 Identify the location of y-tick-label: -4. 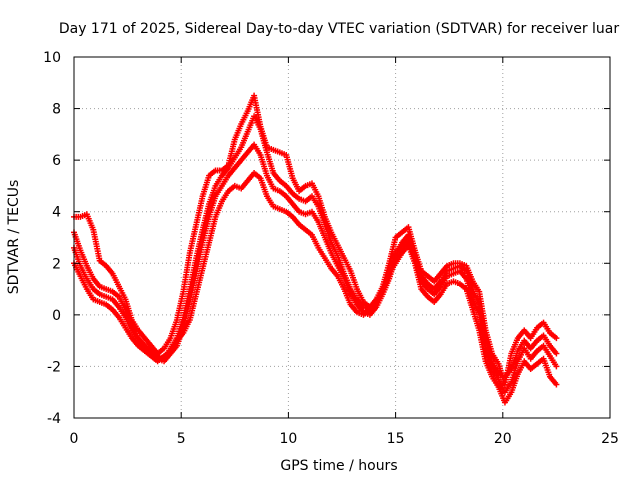
(54, 419).